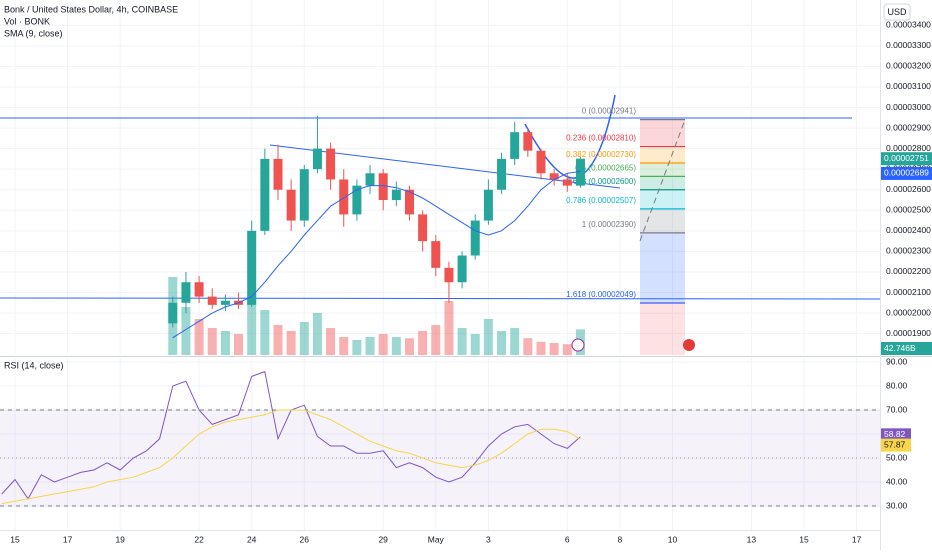  Describe the element at coordinates (305, 539) in the screenshot. I see `x-tick-label: 26` at that location.